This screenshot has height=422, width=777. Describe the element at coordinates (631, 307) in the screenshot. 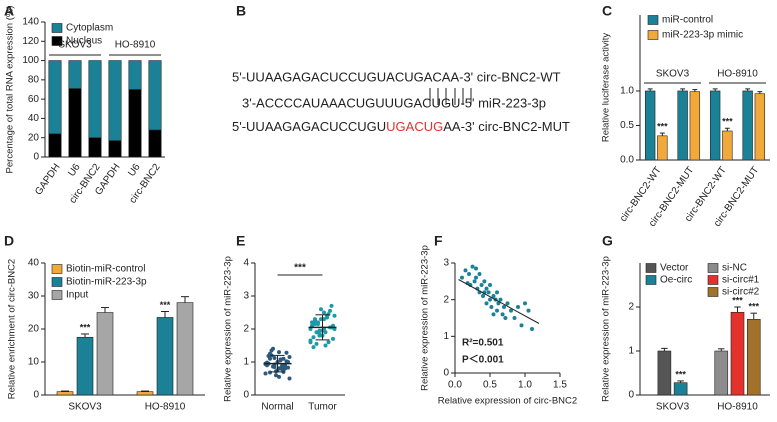

I see `y-tick-label: 2` at that location.